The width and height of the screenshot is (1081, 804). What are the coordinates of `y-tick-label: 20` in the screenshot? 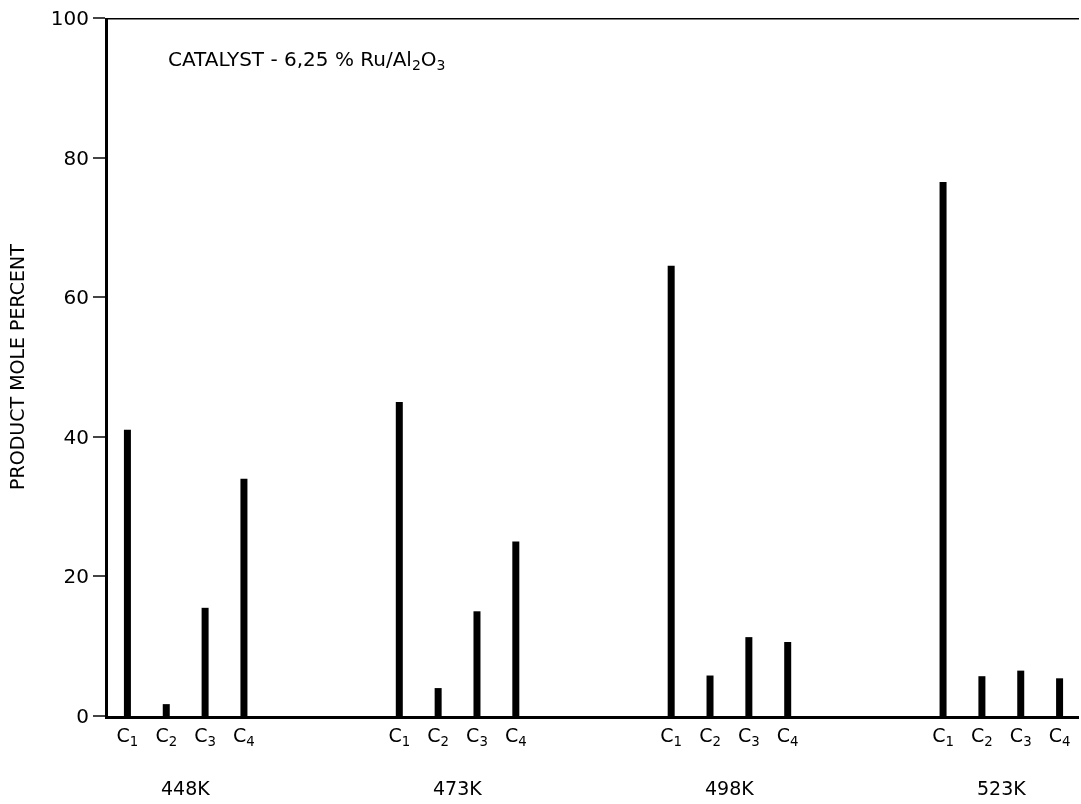 It's located at (76, 576).